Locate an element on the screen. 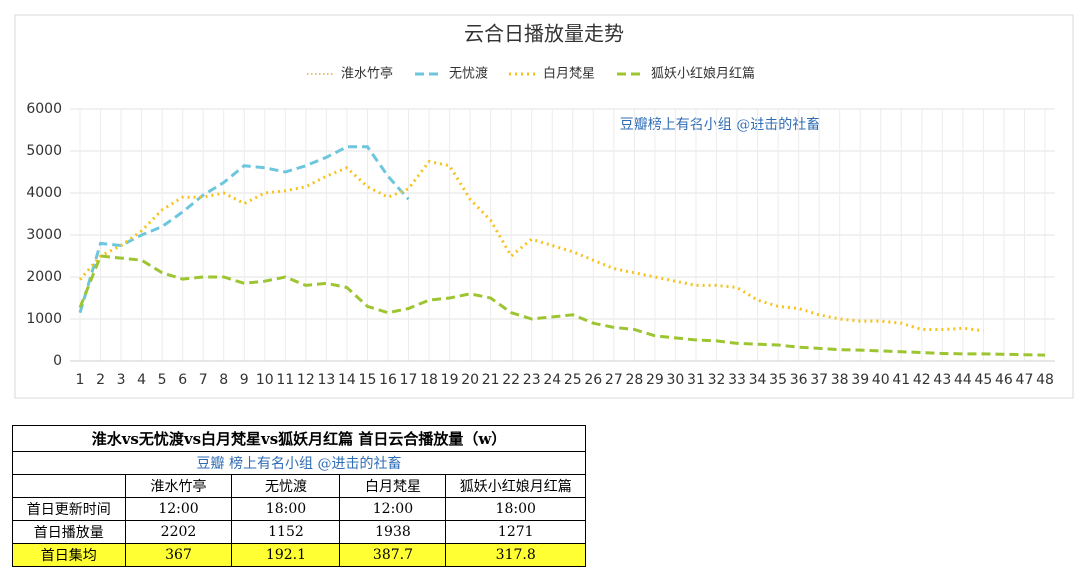  x-tick-label: 43 is located at coordinates (942, 380).